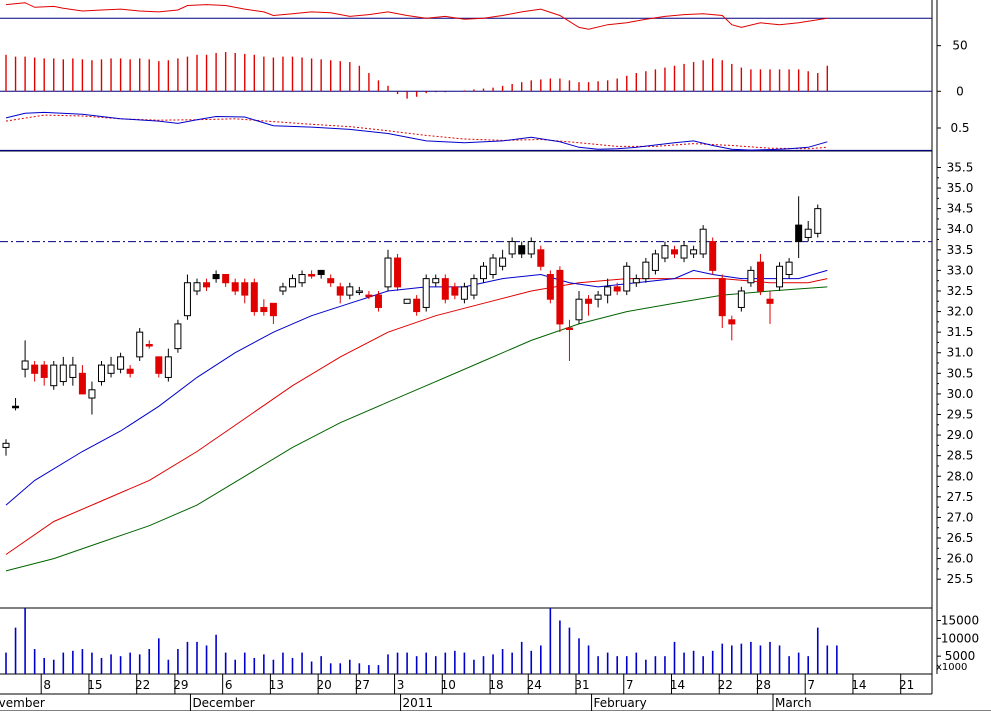 The width and height of the screenshot is (991, 715). Describe the element at coordinates (858, 685) in the screenshot. I see `day-label: 14` at that location.